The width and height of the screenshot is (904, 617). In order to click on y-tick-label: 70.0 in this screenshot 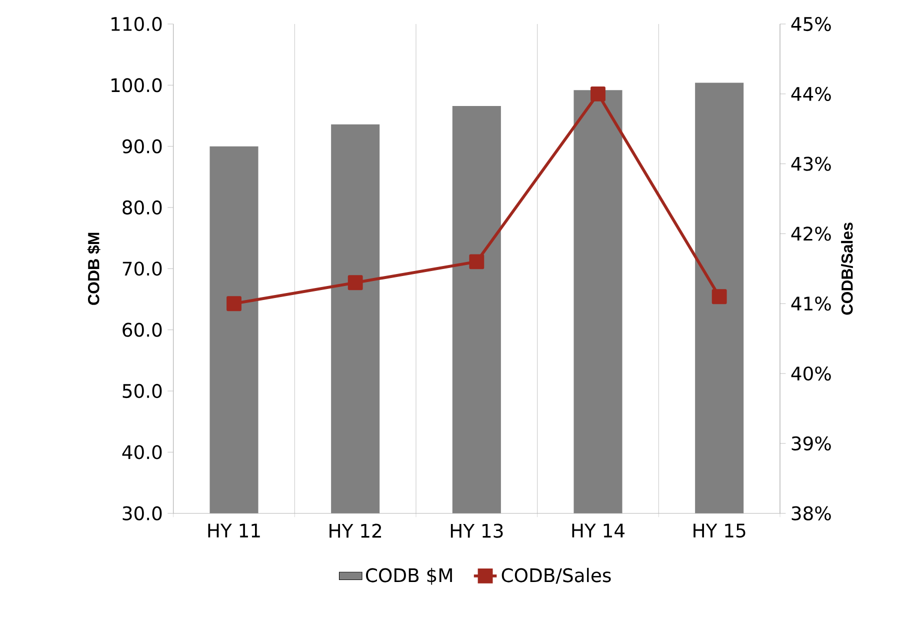, I will do `click(142, 268)`.